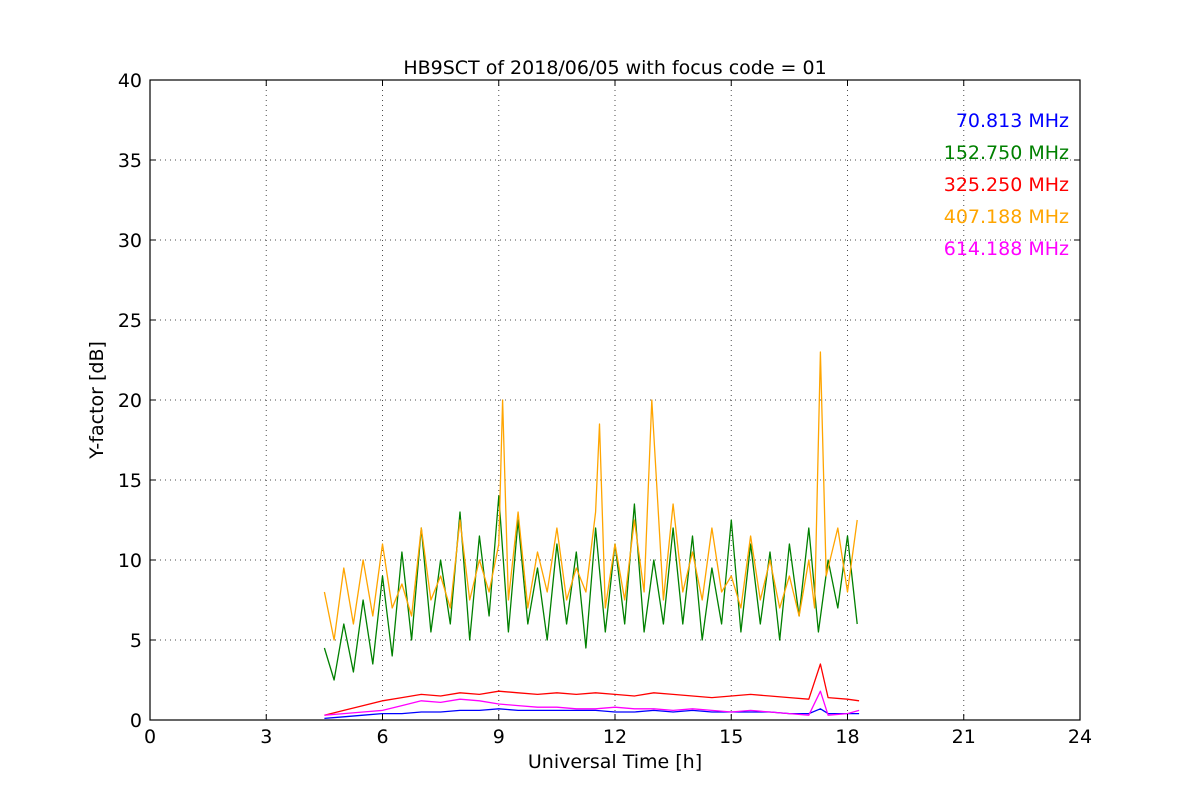 This screenshot has height=800, width=1200. What do you see at coordinates (731, 737) in the screenshot?
I see `x-tick-label: 15` at bounding box center [731, 737].